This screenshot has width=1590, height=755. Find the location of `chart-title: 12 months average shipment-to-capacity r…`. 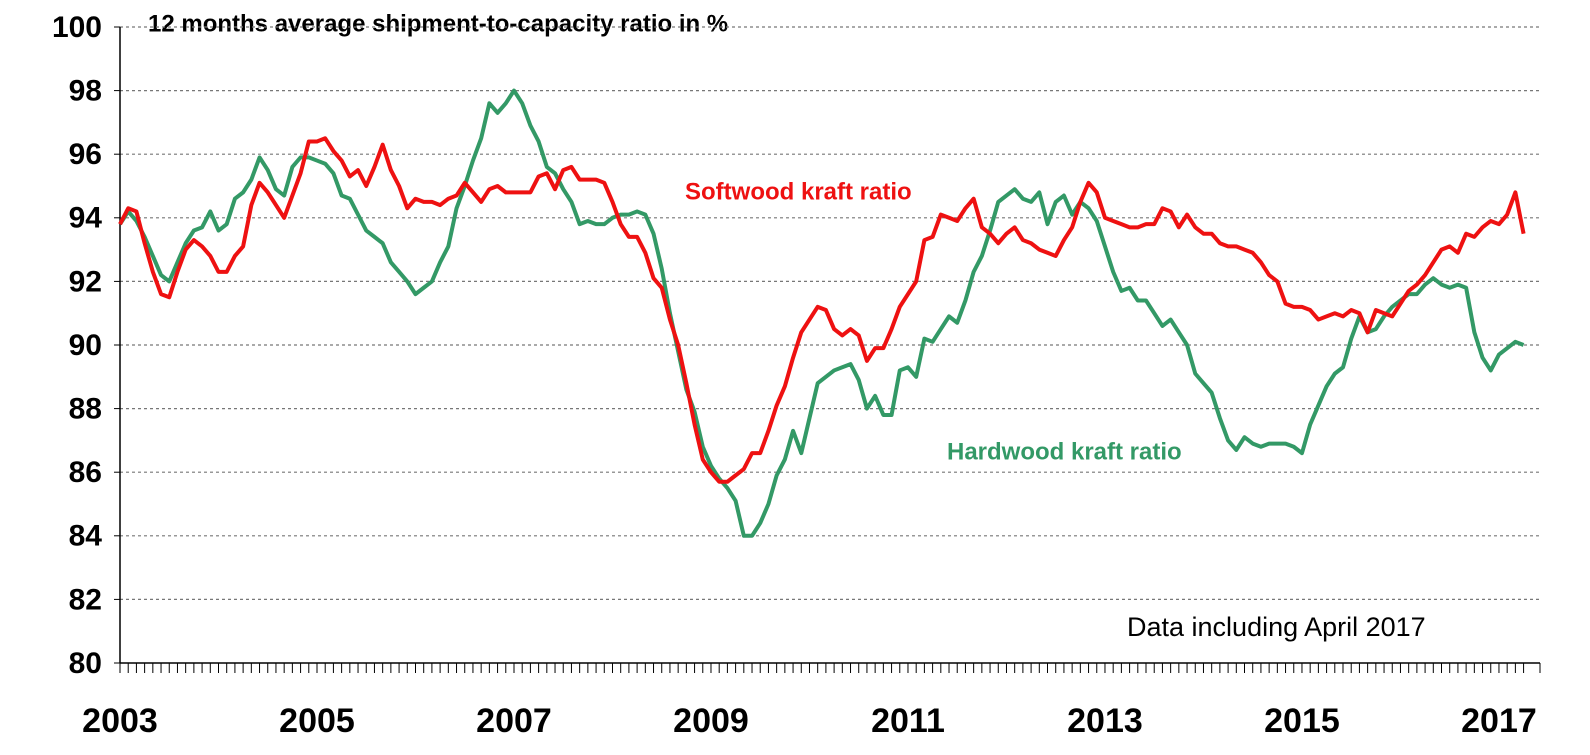

chart-title: 12 months average shipment-to-capacity r… is located at coordinates (438, 23).